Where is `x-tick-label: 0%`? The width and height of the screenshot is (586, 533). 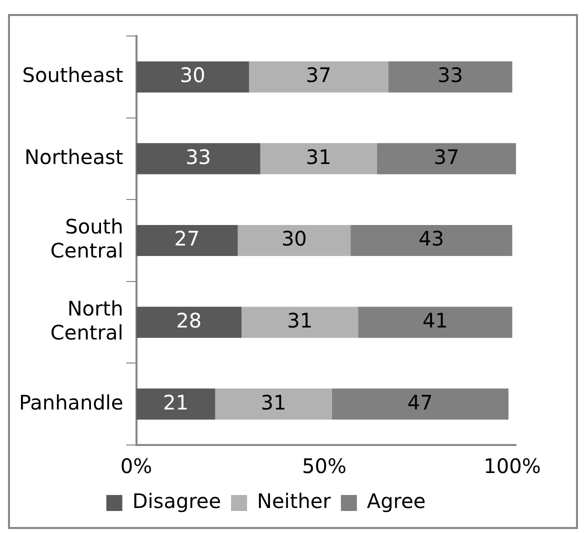
x-tick-label: 0% is located at coordinates (136, 466).